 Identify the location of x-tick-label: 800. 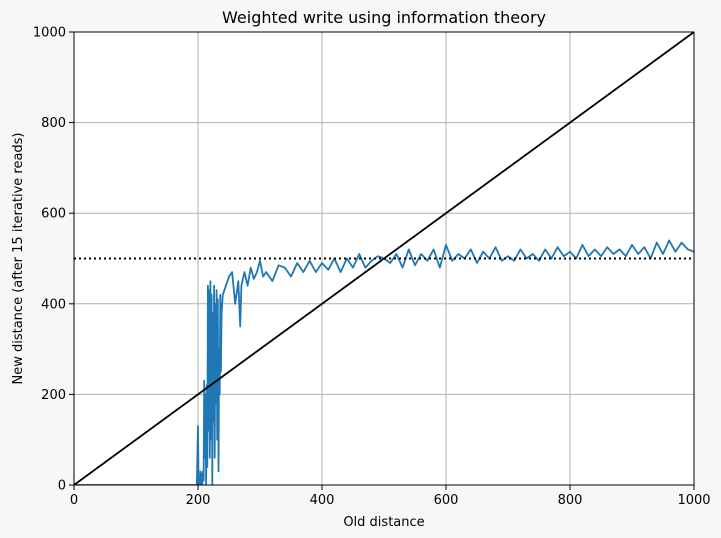
(570, 500).